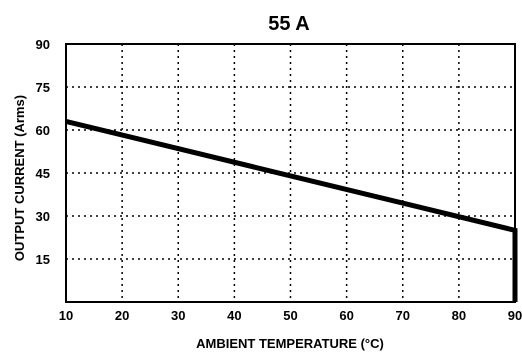  I want to click on chart-title: 55 A, so click(289, 24).